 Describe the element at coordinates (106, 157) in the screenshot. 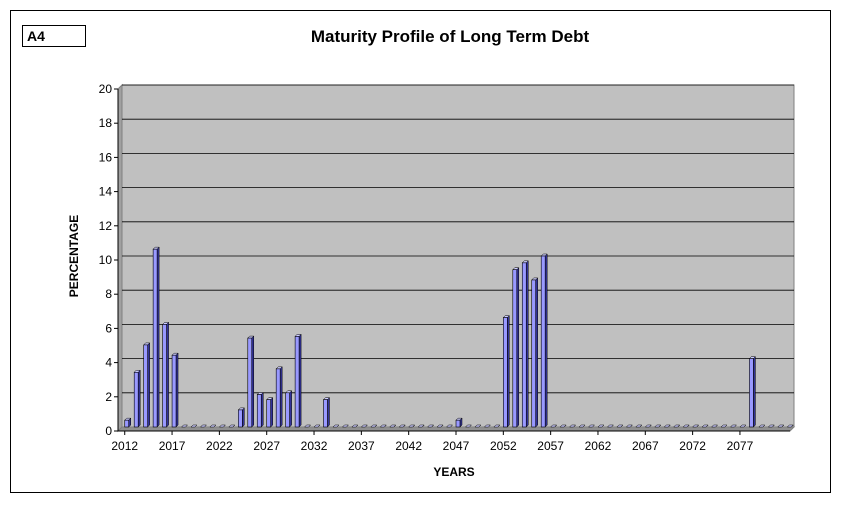

I see `y-tick-label: 16` at that location.